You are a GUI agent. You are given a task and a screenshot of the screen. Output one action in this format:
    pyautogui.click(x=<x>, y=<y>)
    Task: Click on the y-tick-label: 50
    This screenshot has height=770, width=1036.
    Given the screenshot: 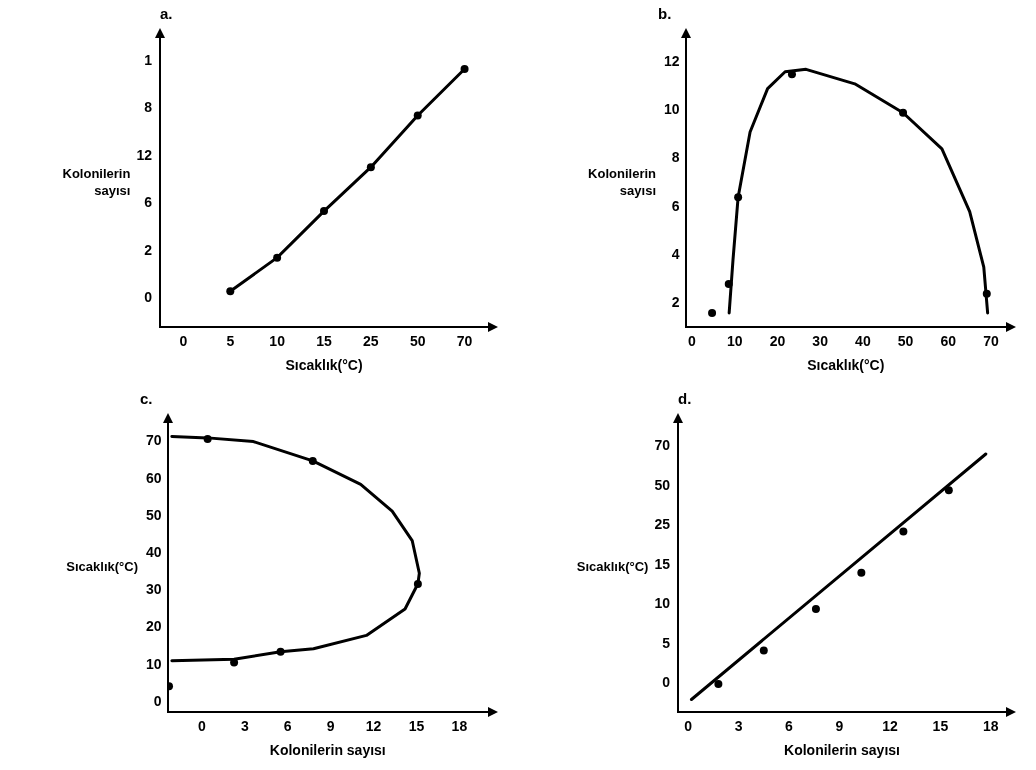 What is the action you would take?
    pyautogui.click(x=153, y=514)
    